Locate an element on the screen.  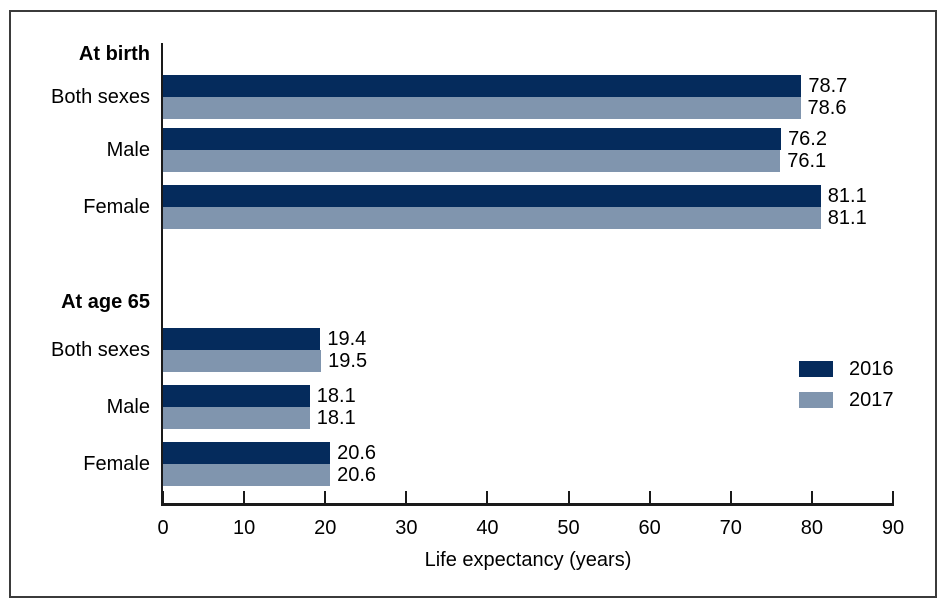
value-label-2017: 76.1 is located at coordinates (807, 161).